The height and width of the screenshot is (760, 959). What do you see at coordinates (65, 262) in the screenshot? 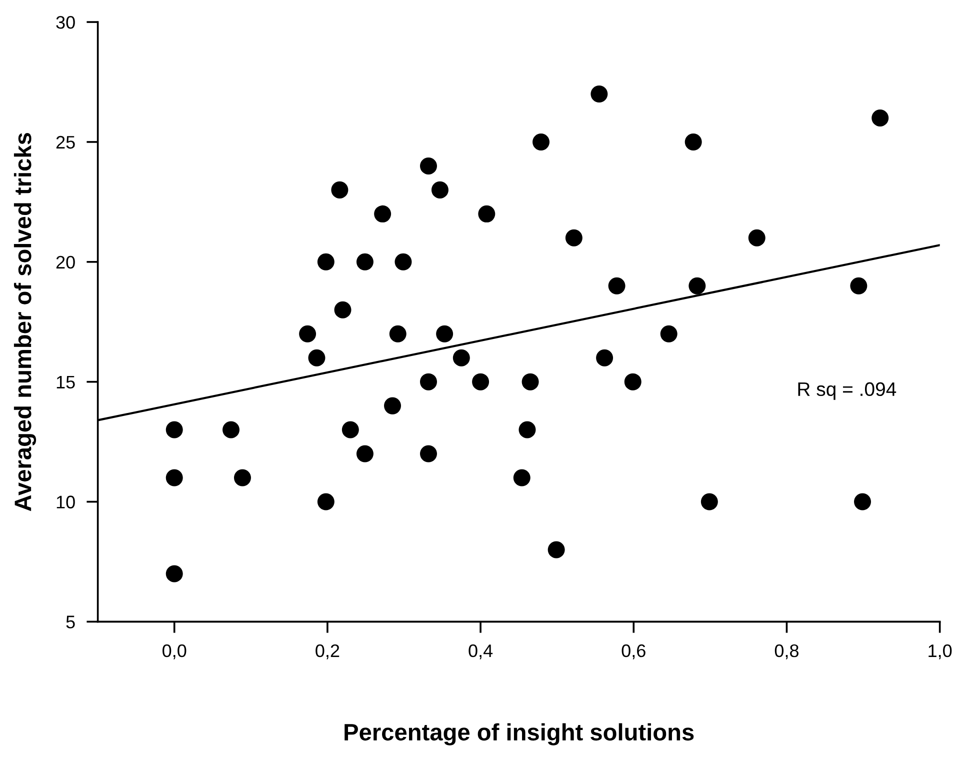
I see `y-tick-label: 20` at bounding box center [65, 262].